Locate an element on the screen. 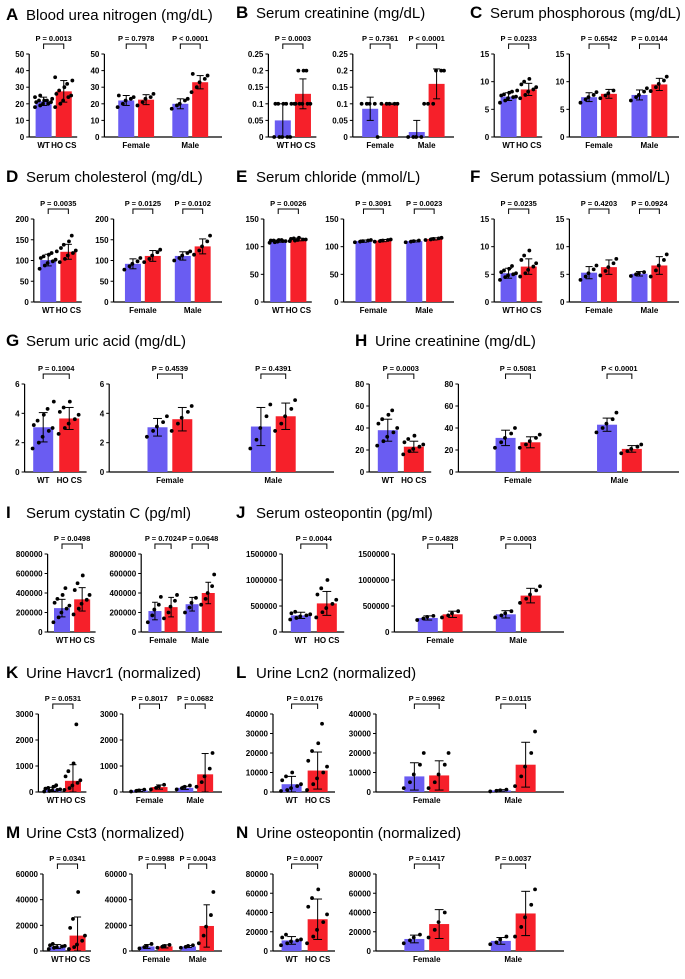  left-y-tick-label: 40 is located at coordinates (19, 71).